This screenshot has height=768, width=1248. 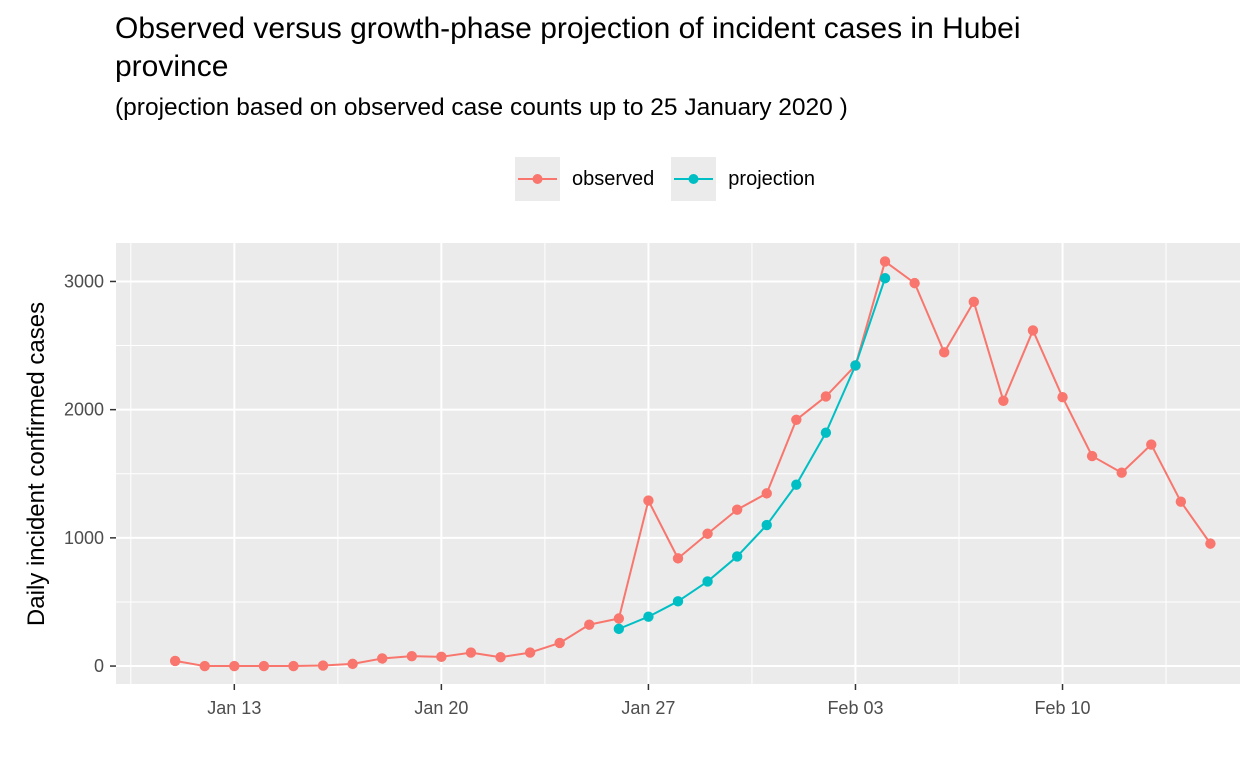 What do you see at coordinates (1063, 708) in the screenshot?
I see `x-tick-label: Feb 10` at bounding box center [1063, 708].